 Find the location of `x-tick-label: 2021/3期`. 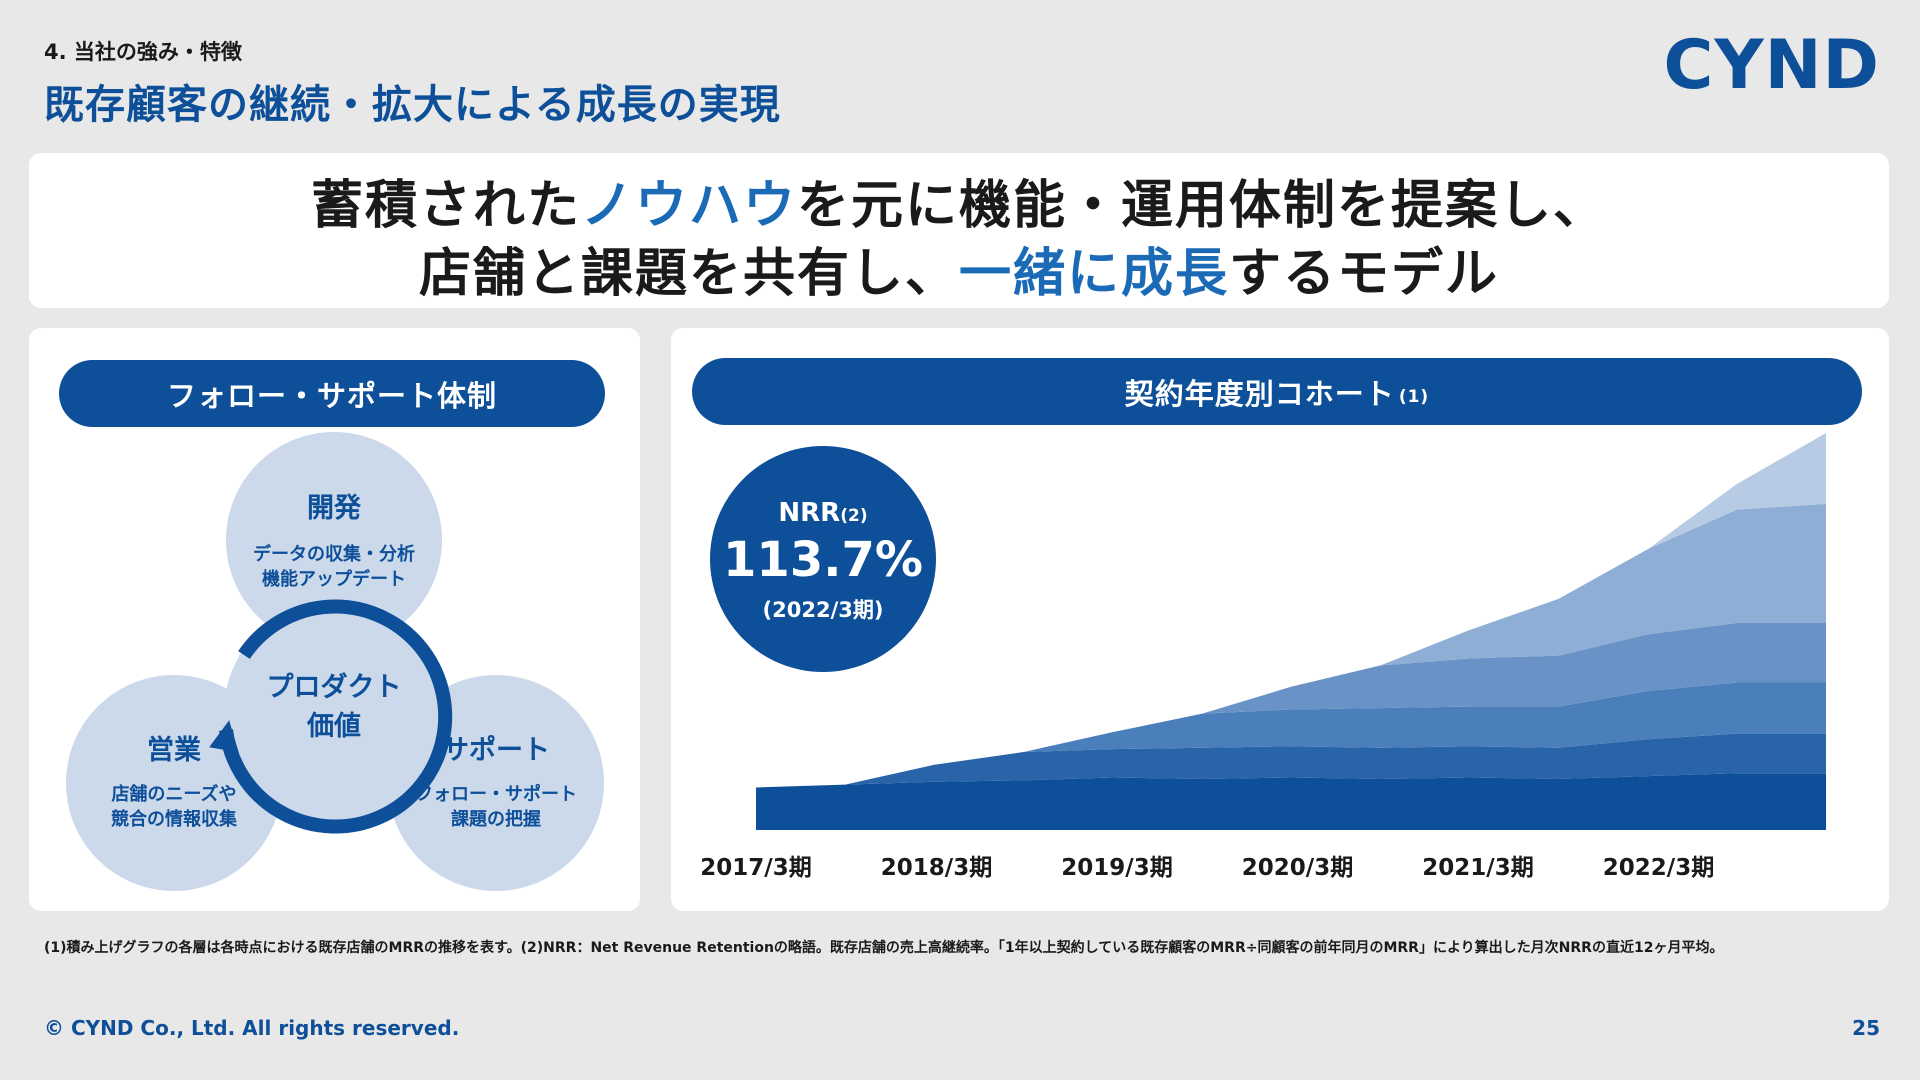

x-tick-label: 2021/3期 is located at coordinates (1477, 868).